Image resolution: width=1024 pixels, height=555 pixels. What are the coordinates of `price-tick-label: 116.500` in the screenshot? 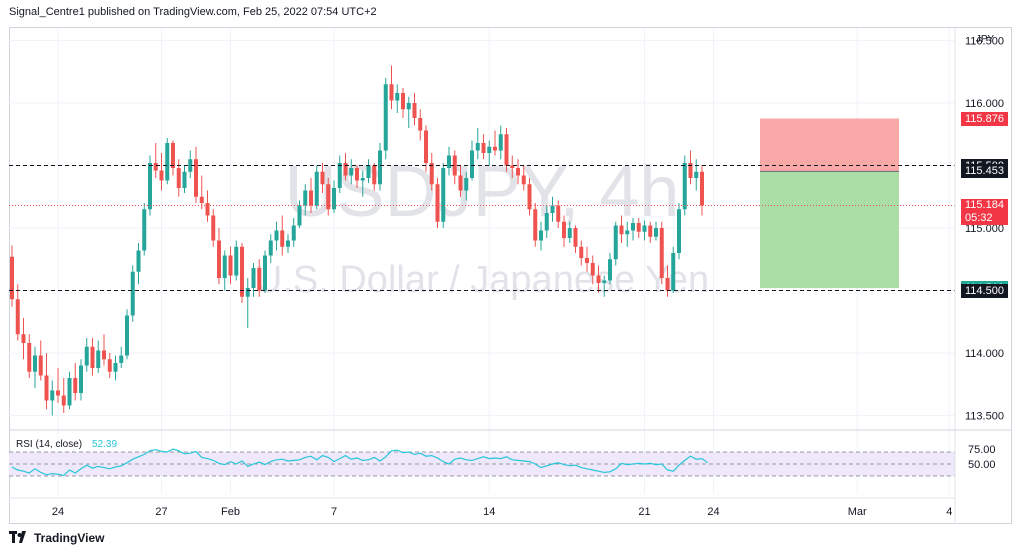 It's located at (984, 42).